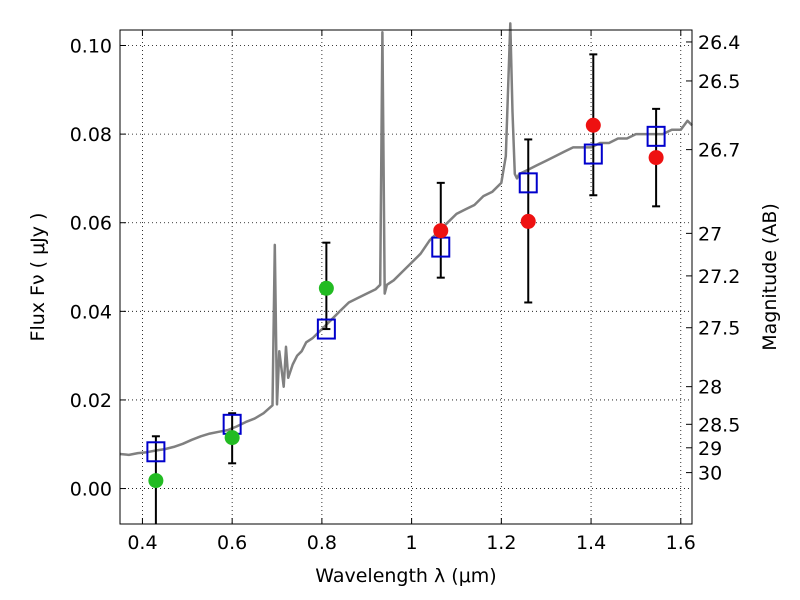  Describe the element at coordinates (710, 474) in the screenshot. I see `magnitude-tick-label: 30` at that location.